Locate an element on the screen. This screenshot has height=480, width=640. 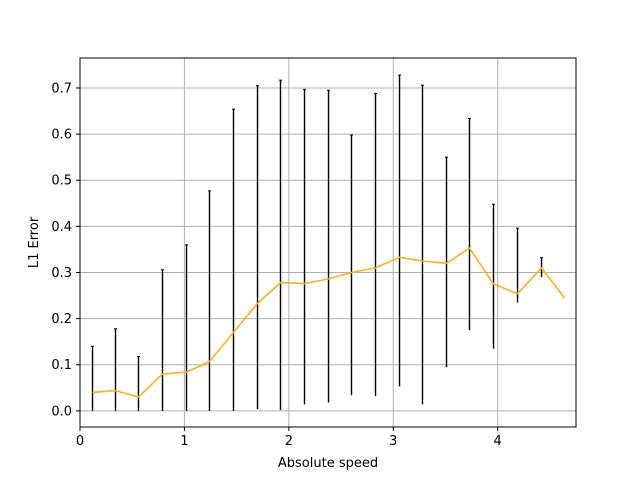
y-tick-label: 0.3 is located at coordinates (61, 273).